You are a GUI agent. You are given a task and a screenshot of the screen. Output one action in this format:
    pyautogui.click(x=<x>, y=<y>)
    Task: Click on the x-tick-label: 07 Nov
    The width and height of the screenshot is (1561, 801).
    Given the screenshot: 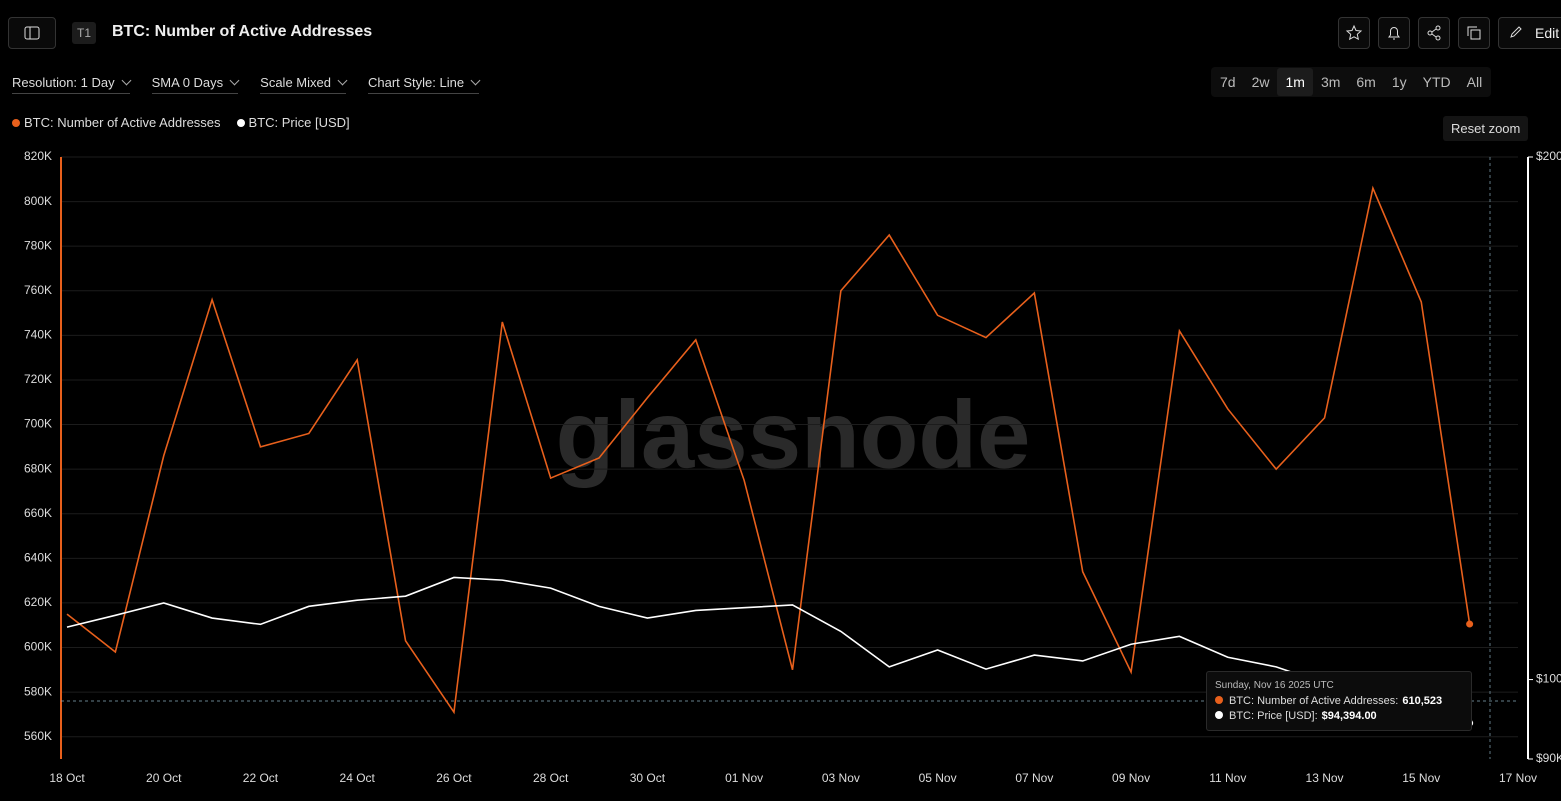 What is the action you would take?
    pyautogui.click(x=1034, y=778)
    